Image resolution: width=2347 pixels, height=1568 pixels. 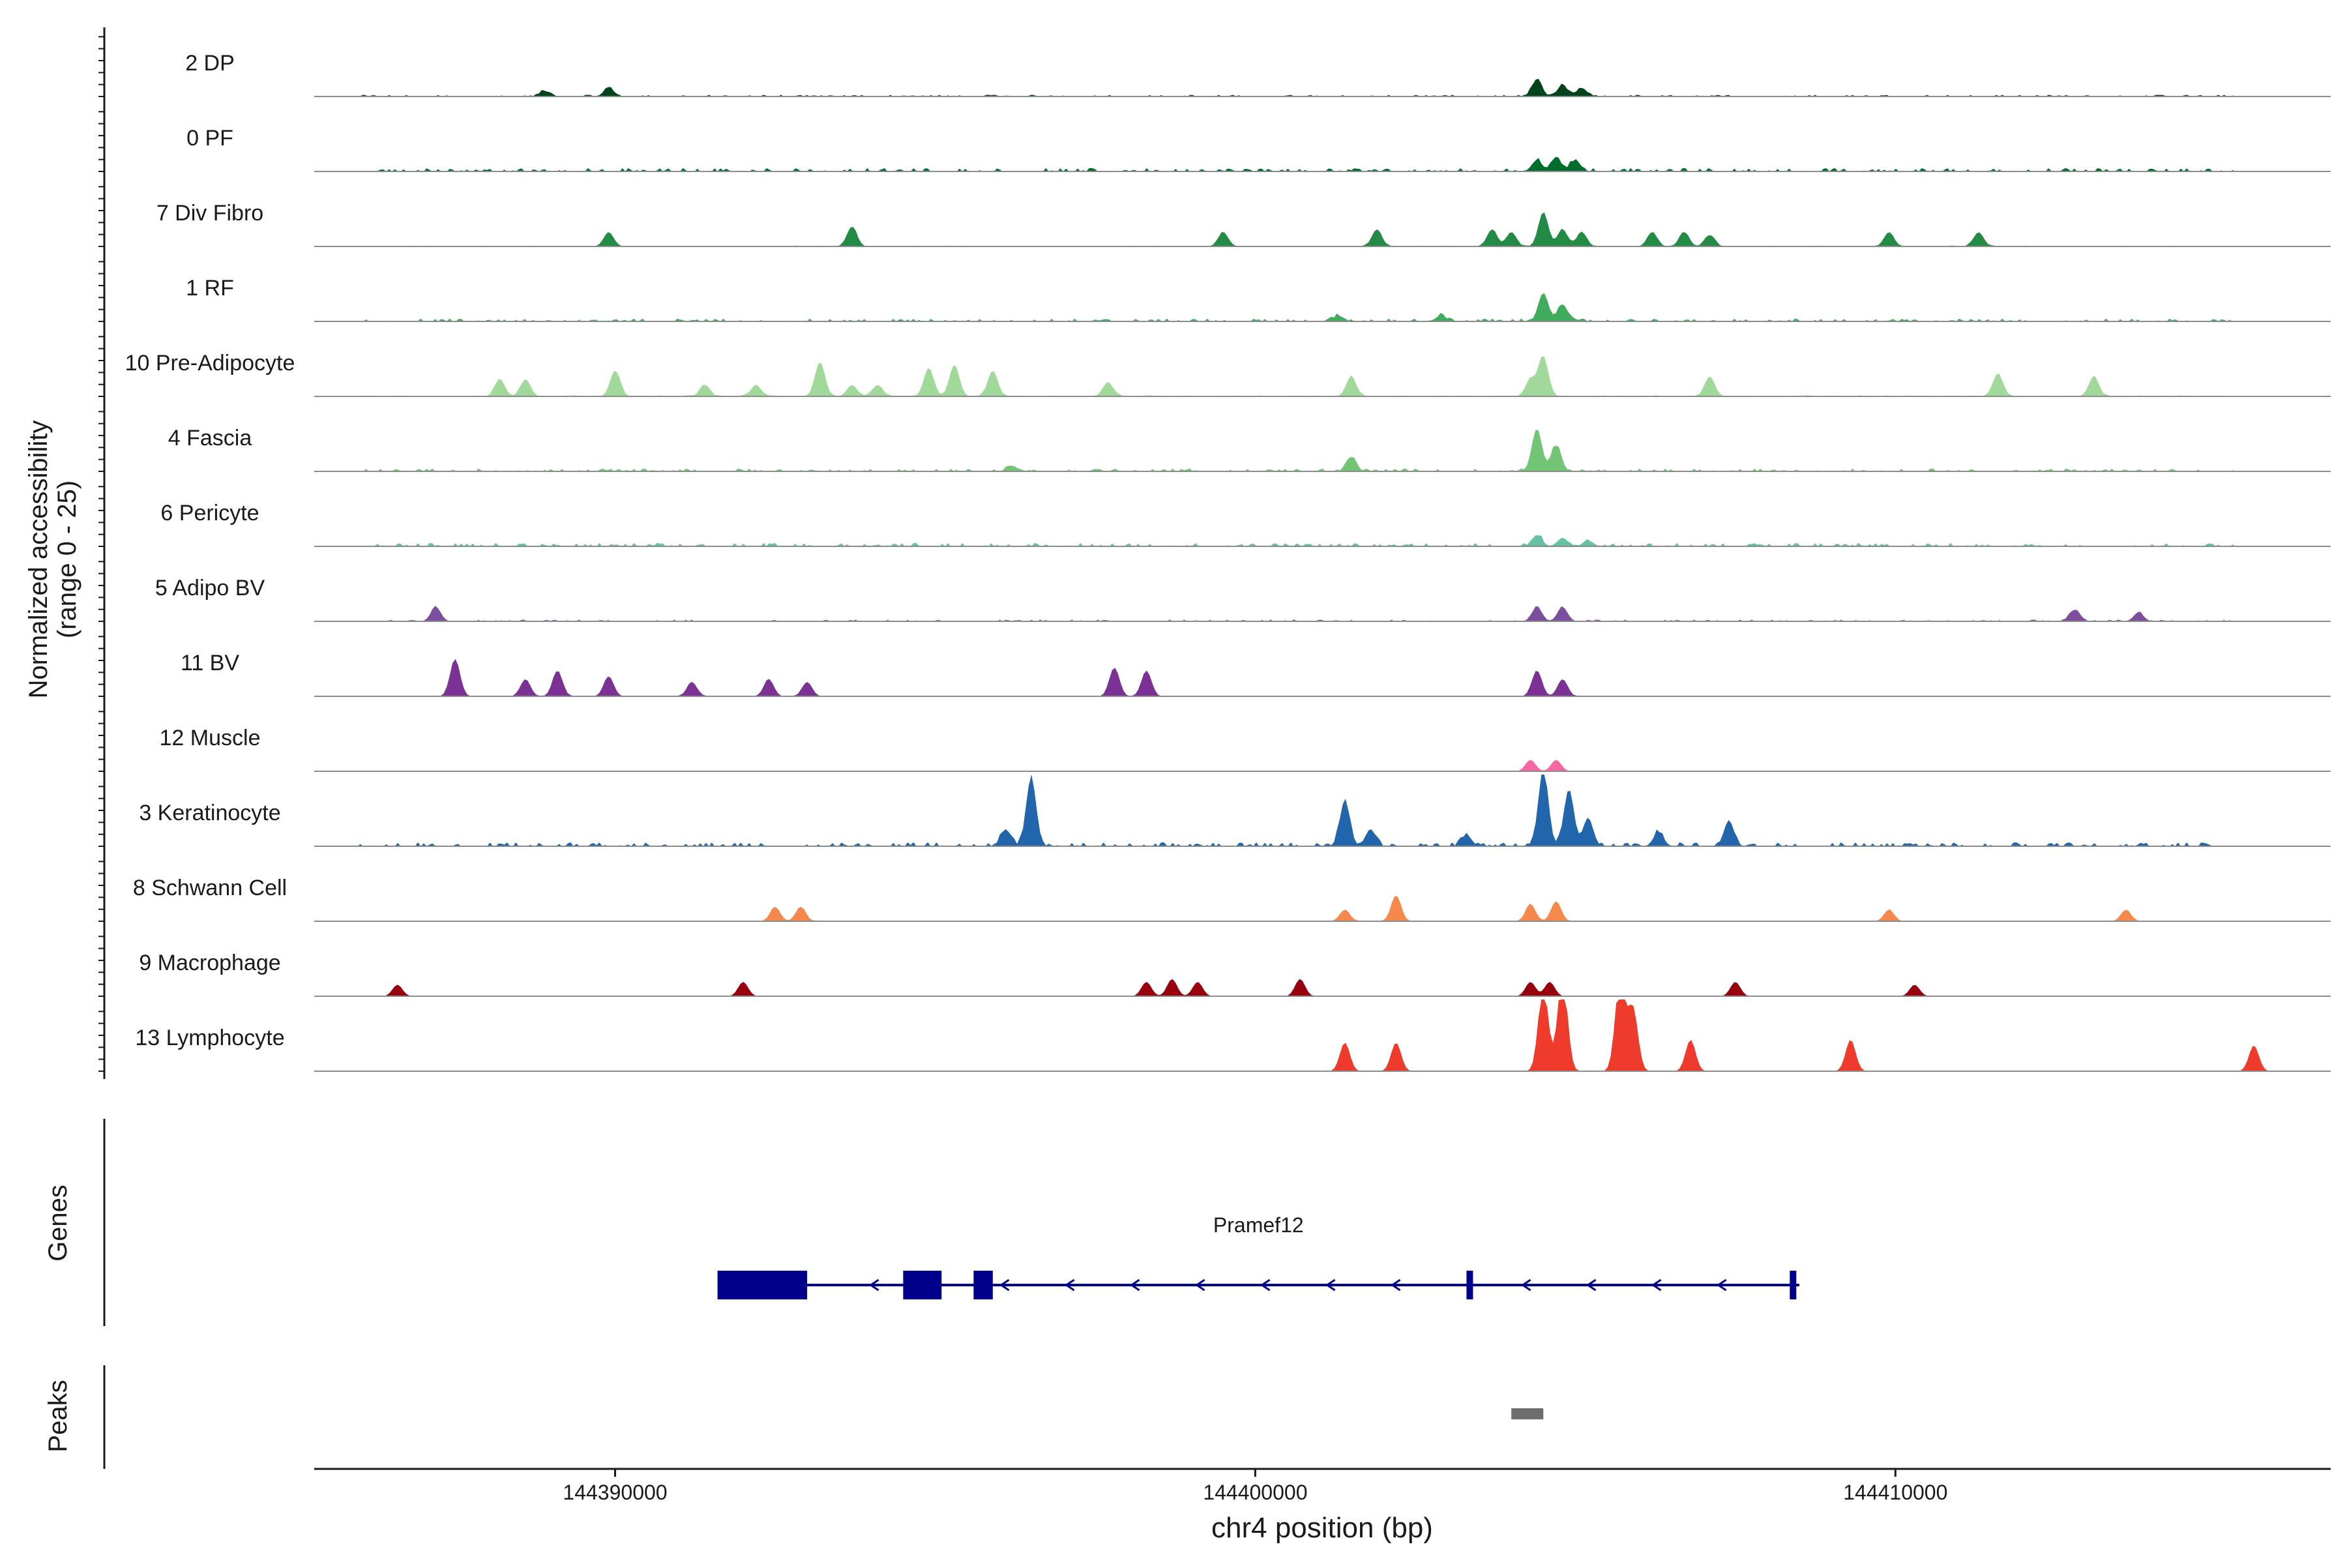 I want to click on x-axis-title: chr4 position (bp), so click(x=1322, y=1528).